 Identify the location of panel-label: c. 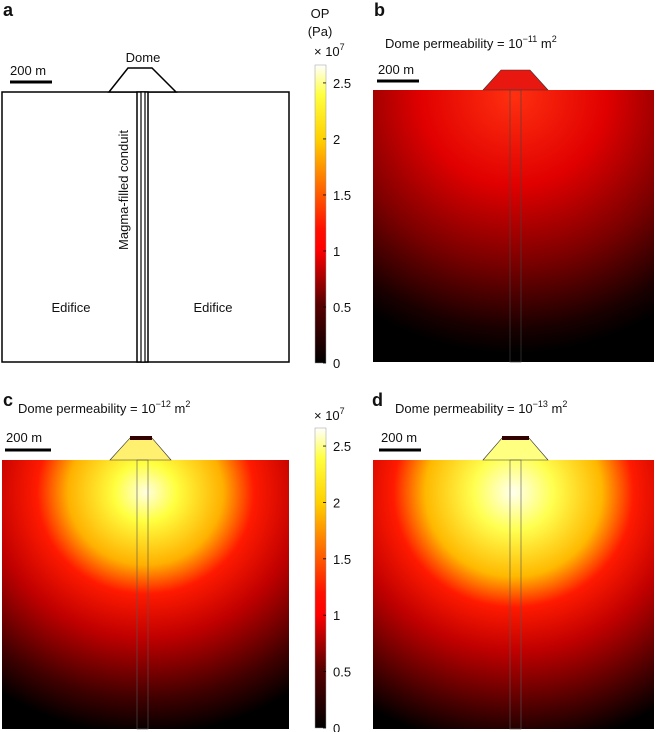
(8, 400).